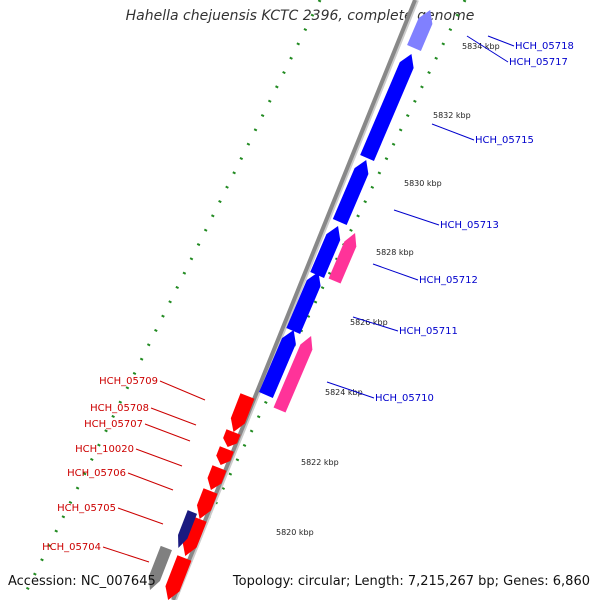 This screenshot has width=600, height=600. Describe the element at coordinates (504, 140) in the screenshot. I see `forward-gene-label: HCH_05715` at that location.